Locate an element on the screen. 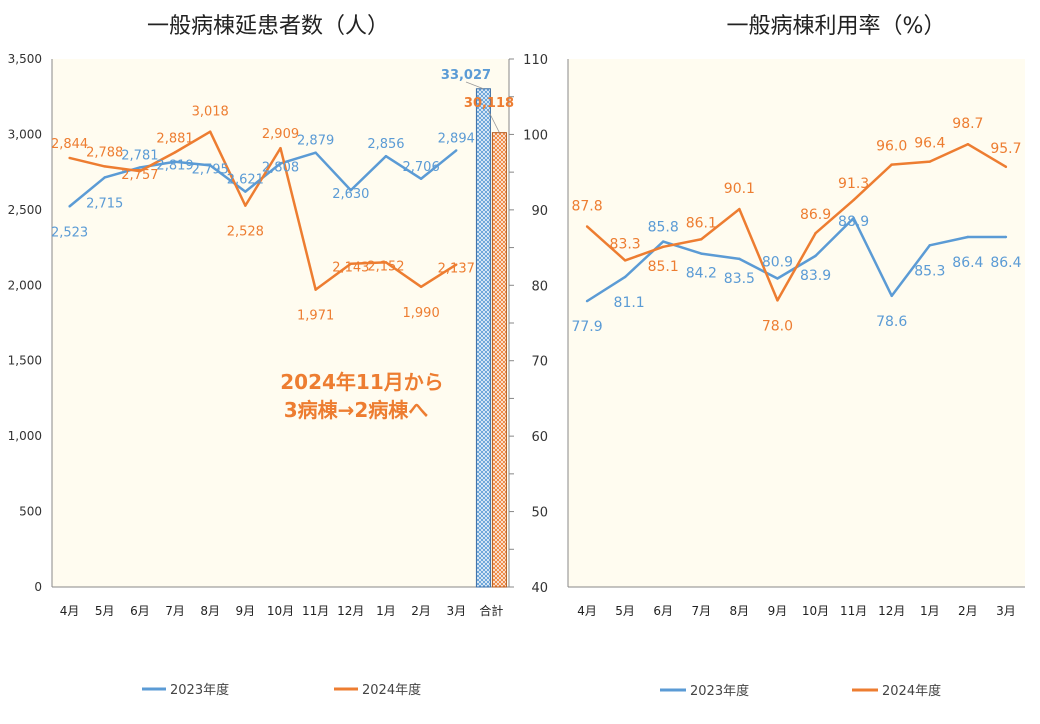 The height and width of the screenshot is (724, 1040). data-label-2023: 84.2 is located at coordinates (701, 274).